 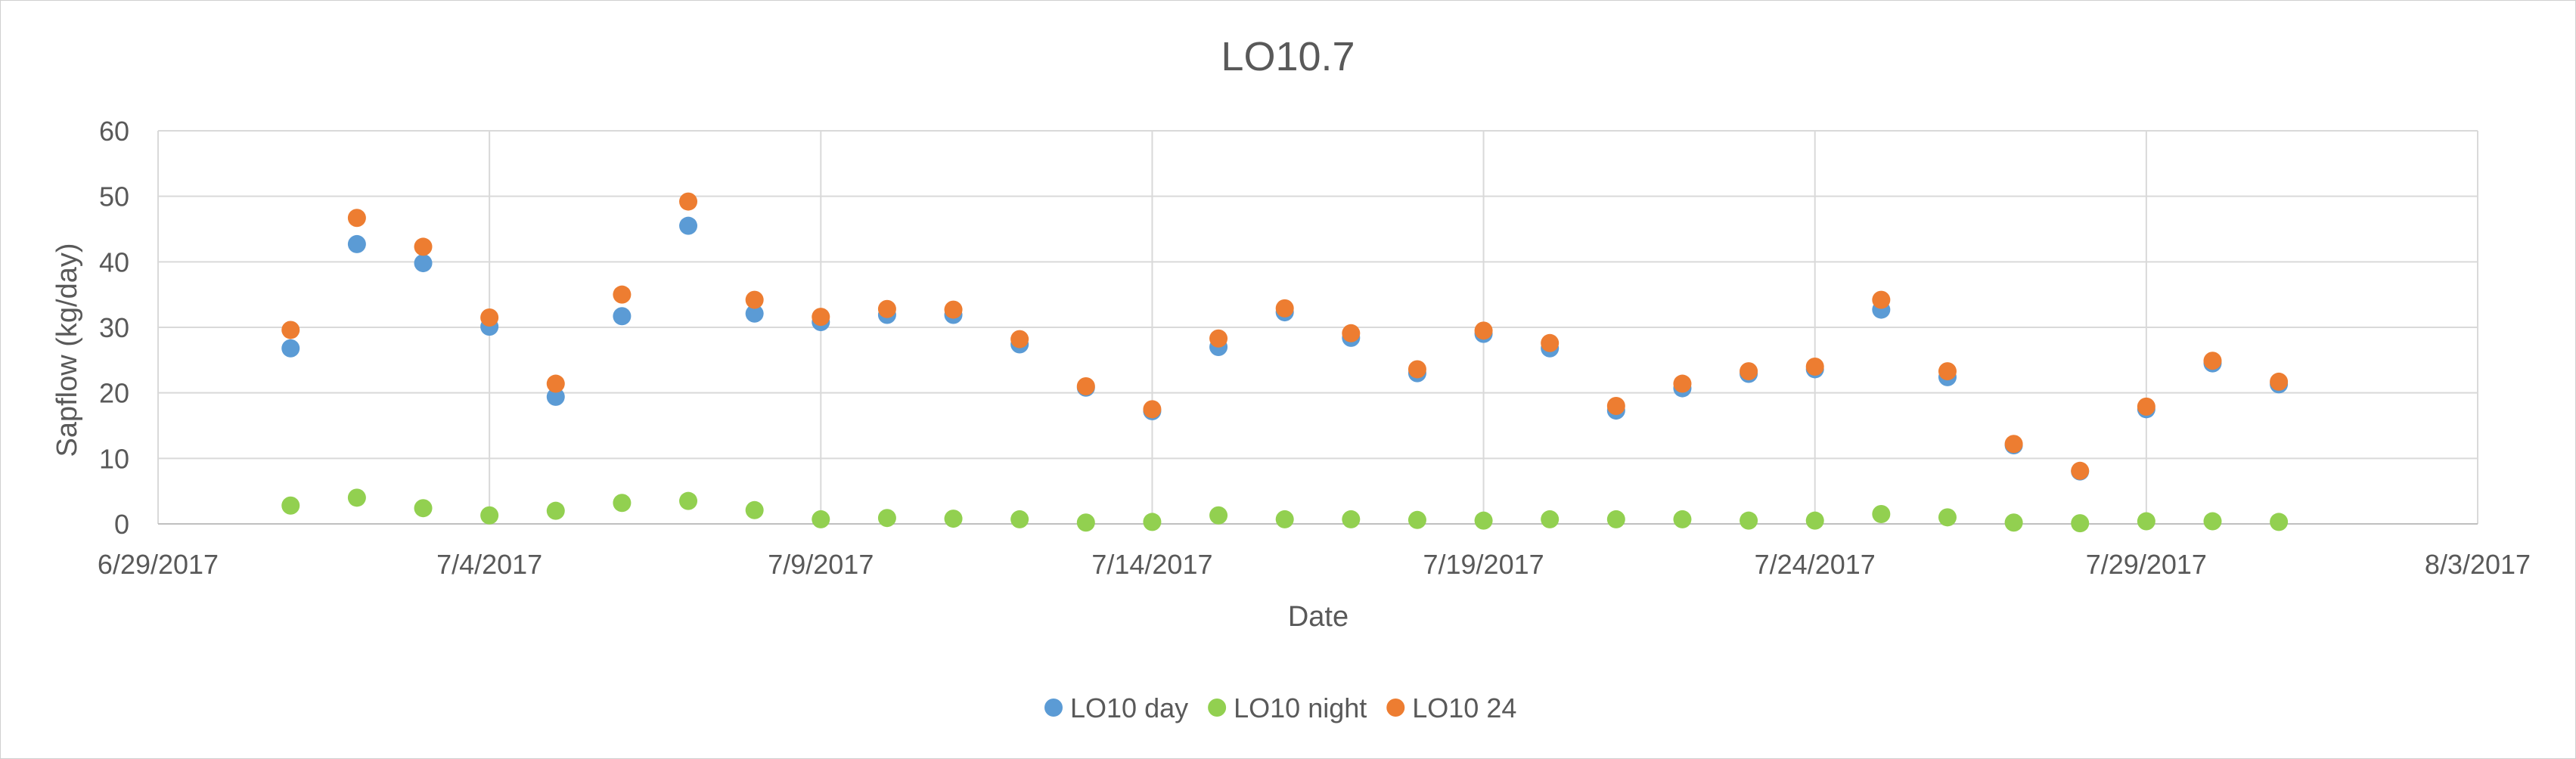 I want to click on y-tick-label: 30, so click(x=114, y=327).